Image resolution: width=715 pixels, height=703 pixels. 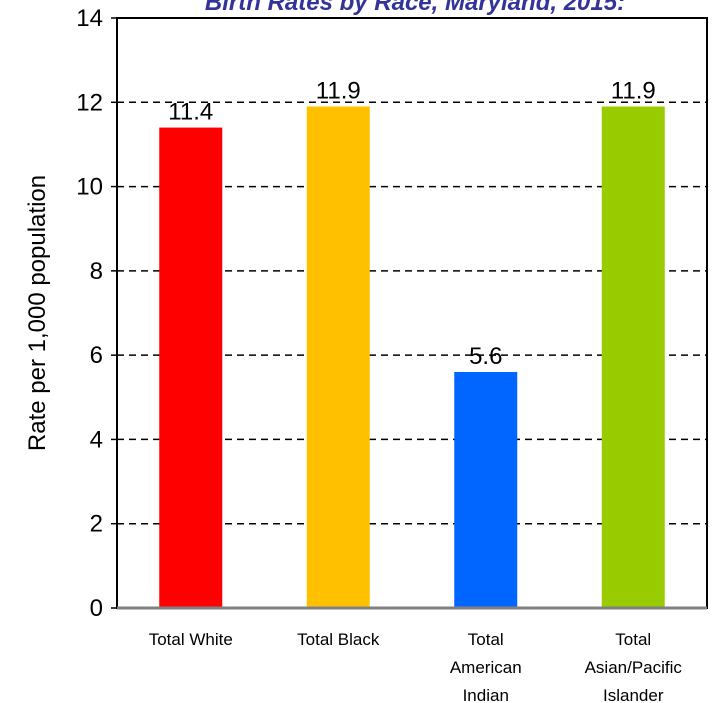 I want to click on data-label-4: 11.9, so click(x=633, y=91).